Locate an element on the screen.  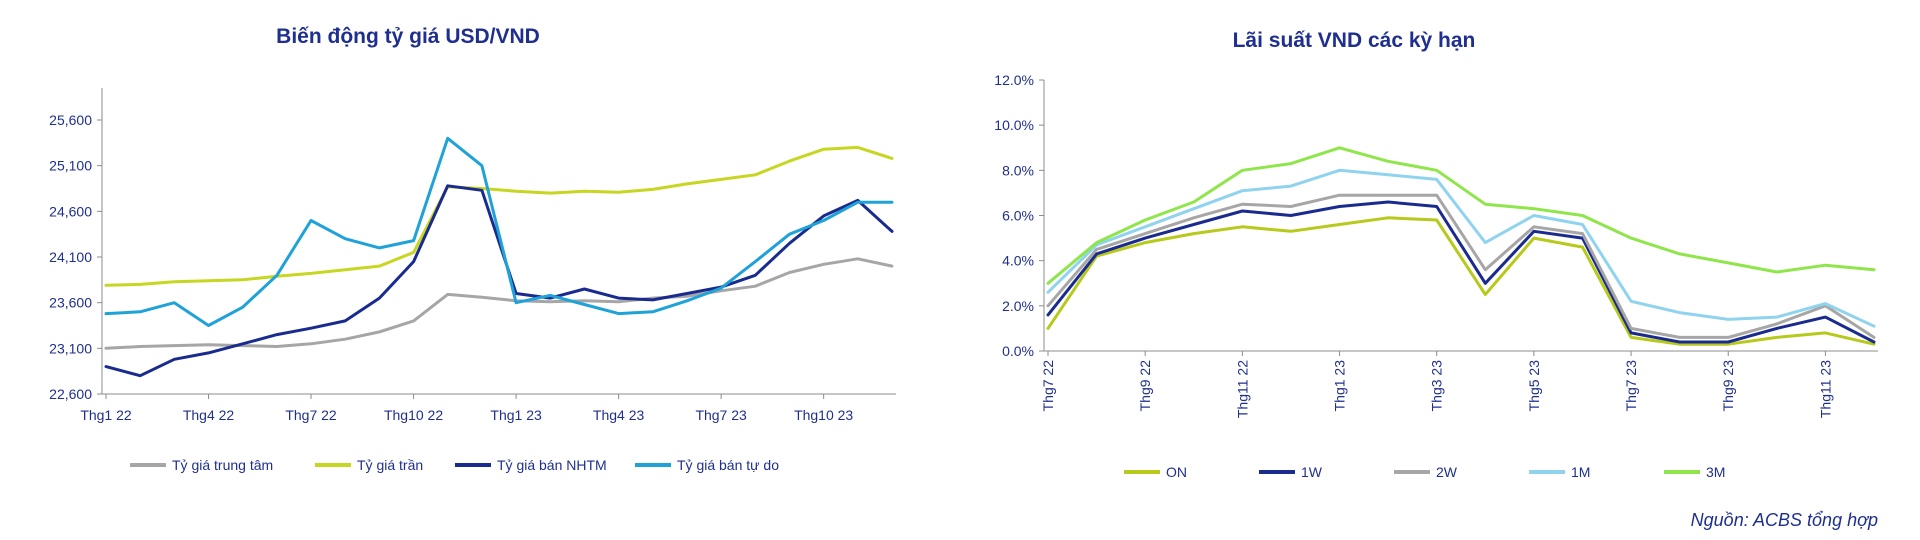
fx-series-line-tỷ-giá-trung-tâm is located at coordinates (499, 303).